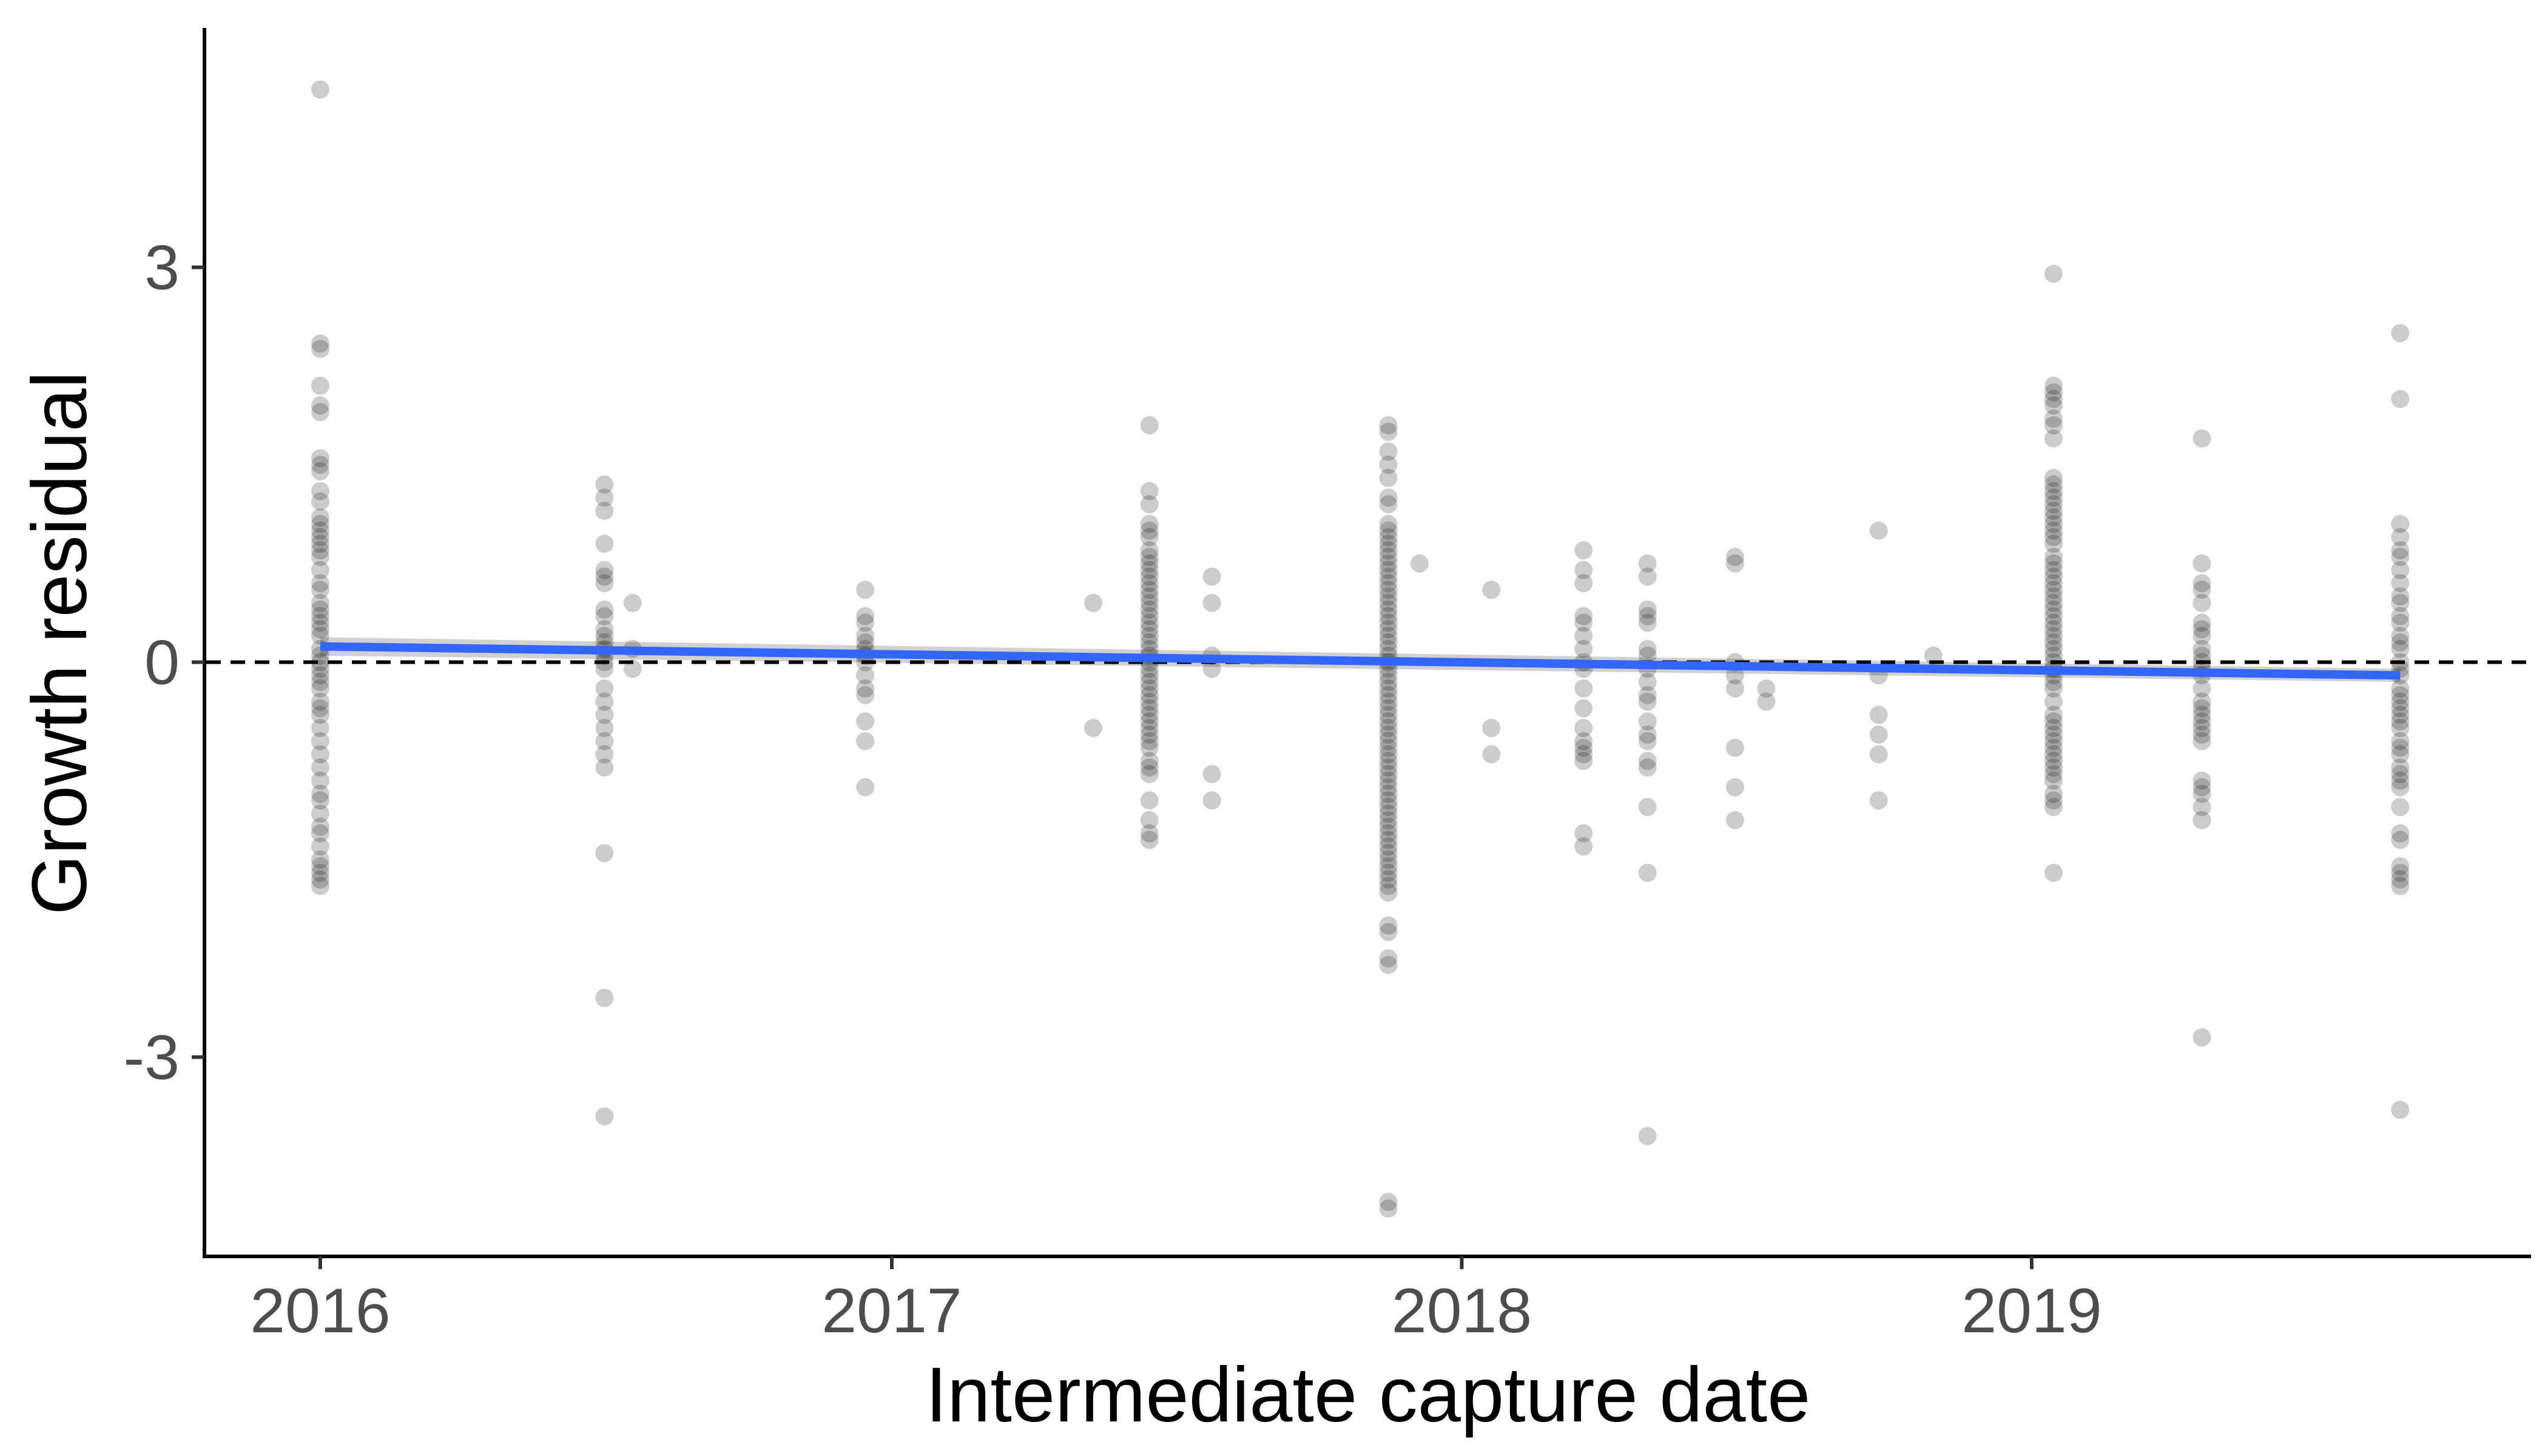 The image size is (2548, 1456). I want to click on x-tick-label: 2018, so click(1462, 1311).